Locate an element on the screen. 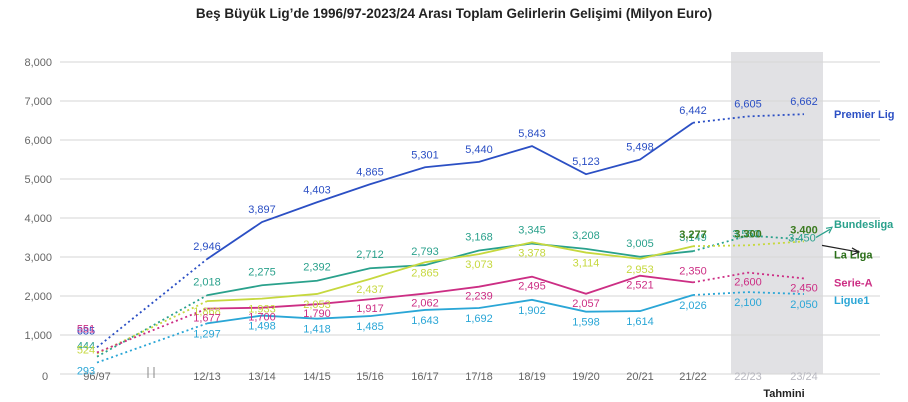  data-label-la-liga: 3,073 is located at coordinates (479, 265).